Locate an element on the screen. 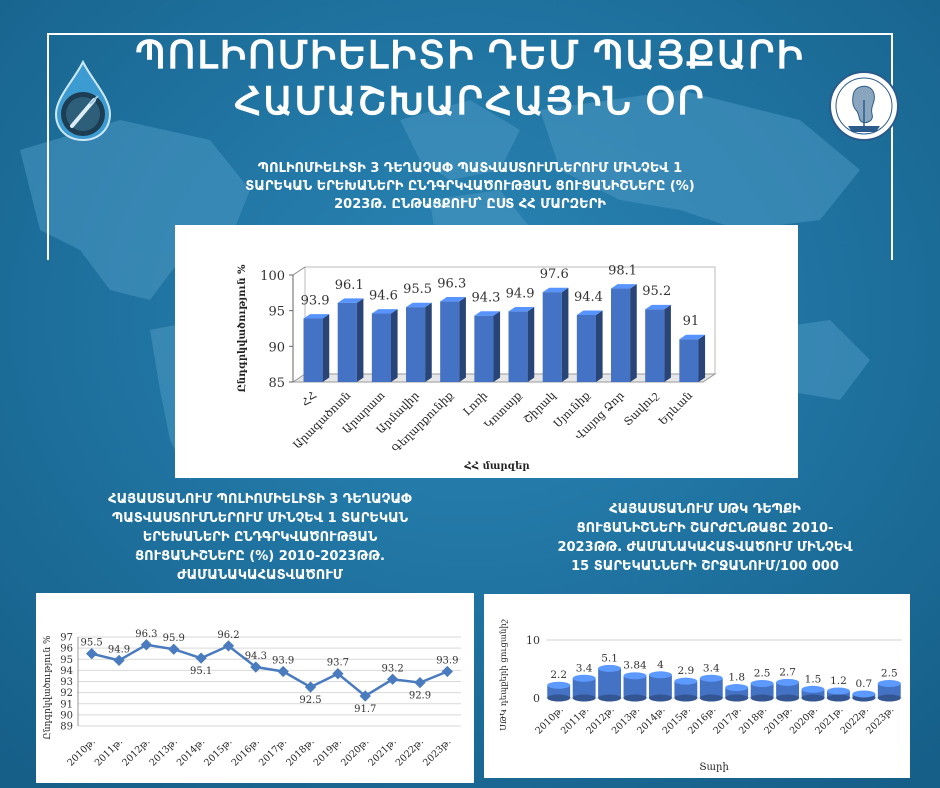  x-axis-label: Տարի is located at coordinates (714, 767).